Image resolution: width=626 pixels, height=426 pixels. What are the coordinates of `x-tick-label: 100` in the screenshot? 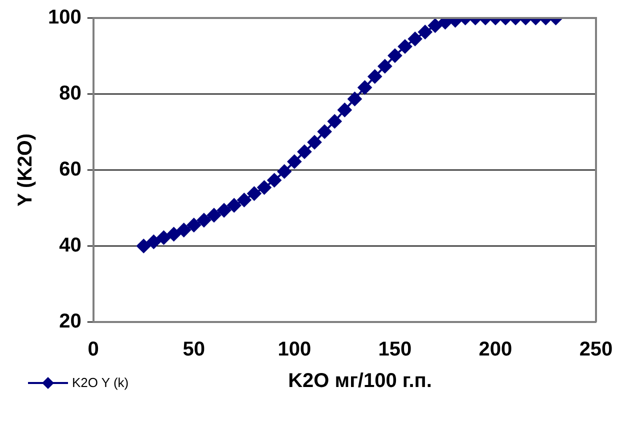 It's located at (295, 349).